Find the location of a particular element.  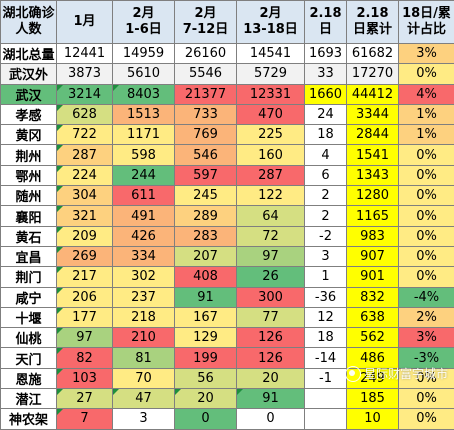

row-label: 恩施 is located at coordinates (29, 378).